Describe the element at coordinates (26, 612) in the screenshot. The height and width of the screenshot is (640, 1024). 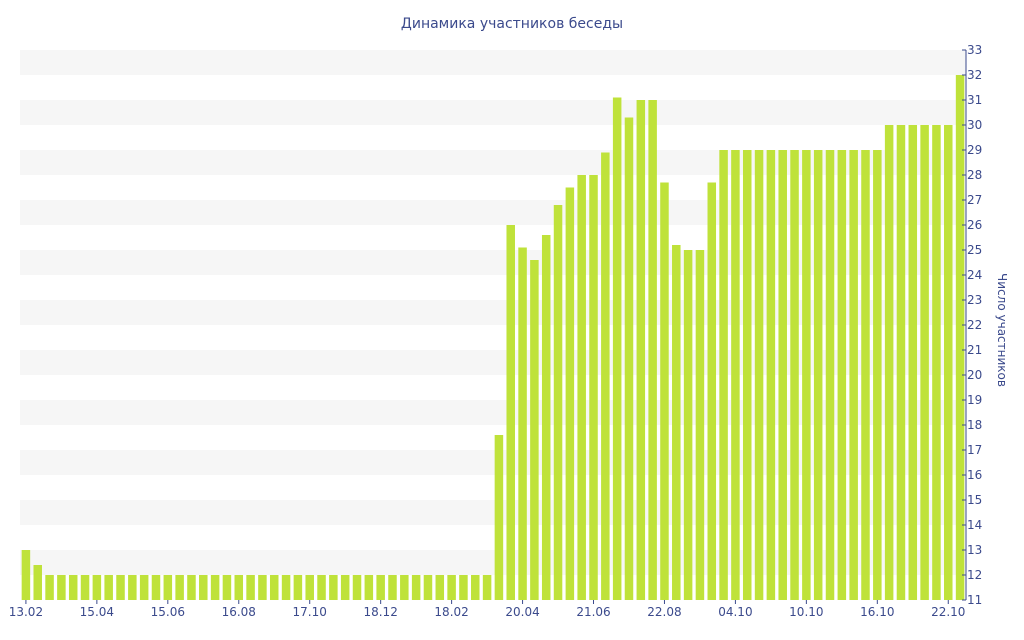
I see `x-tick-label: 13.02` at that location.